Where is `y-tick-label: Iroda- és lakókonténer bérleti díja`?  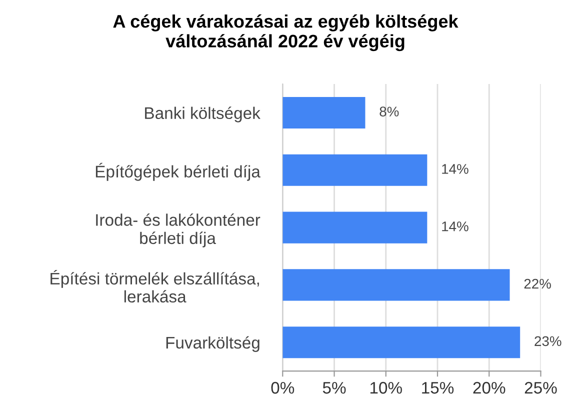
y-tick-label: Iroda- és lakókonténer bérleti díja is located at coordinates (178, 230).